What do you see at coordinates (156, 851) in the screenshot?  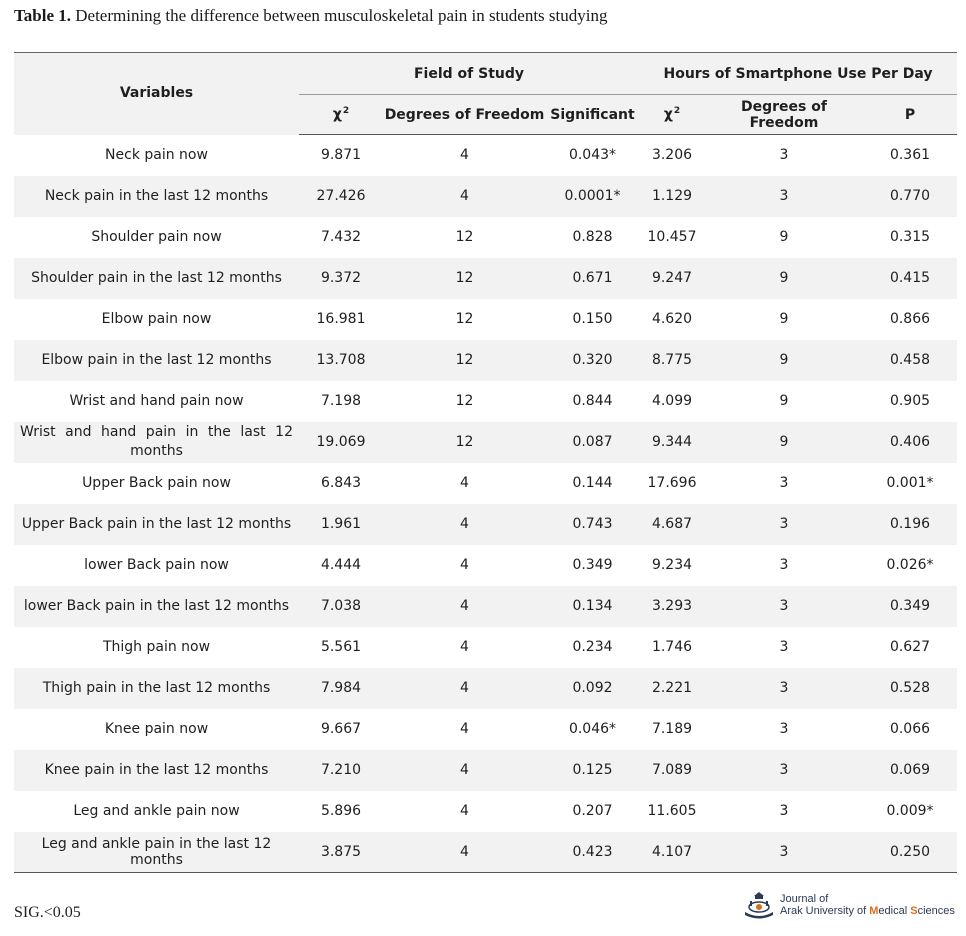 I see `cell-variable: Leg and ankle pain in the last 12 months` at bounding box center [156, 851].